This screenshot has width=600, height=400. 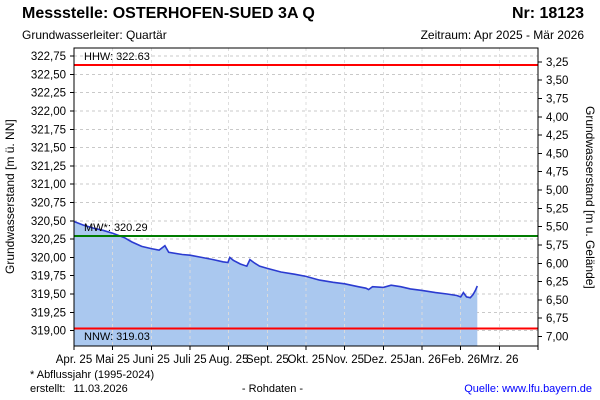 What do you see at coordinates (557, 81) in the screenshot?
I see `y-right-tick-label: 3,50` at bounding box center [557, 81].